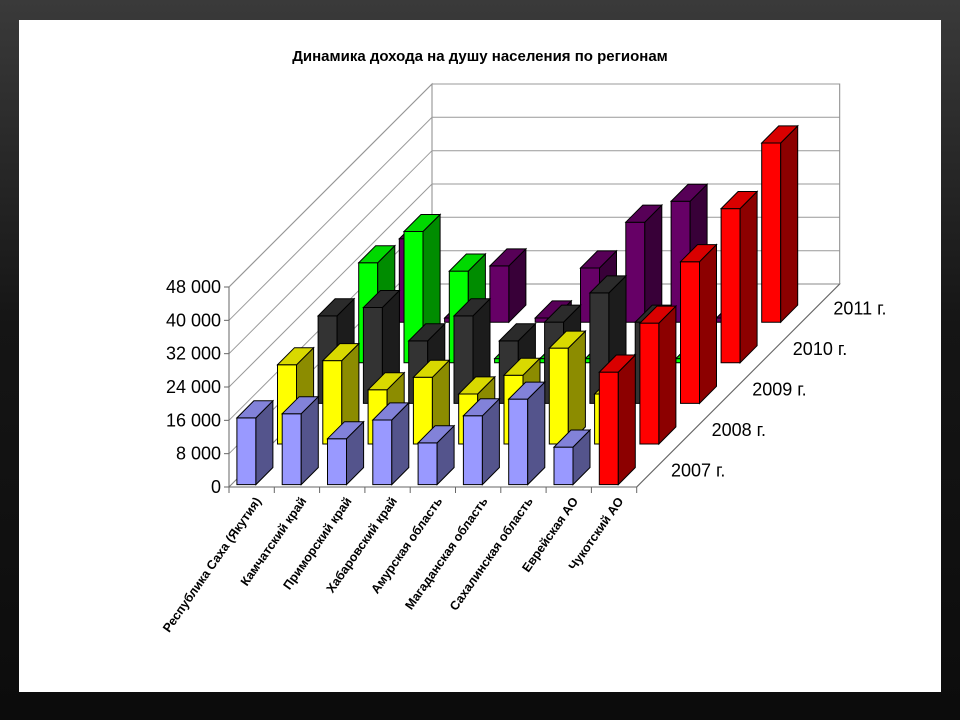 This screenshot has width=960, height=720. I want to click on y-tick-label: 8 000, so click(198, 454).